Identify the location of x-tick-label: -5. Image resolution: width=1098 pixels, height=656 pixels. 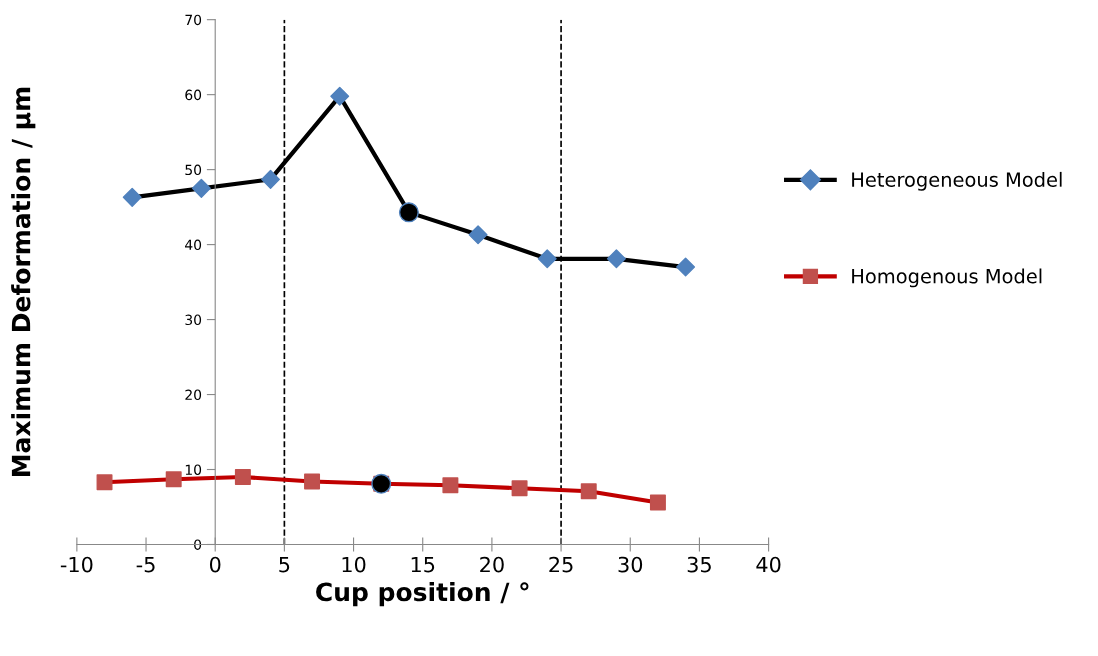
(145, 564).